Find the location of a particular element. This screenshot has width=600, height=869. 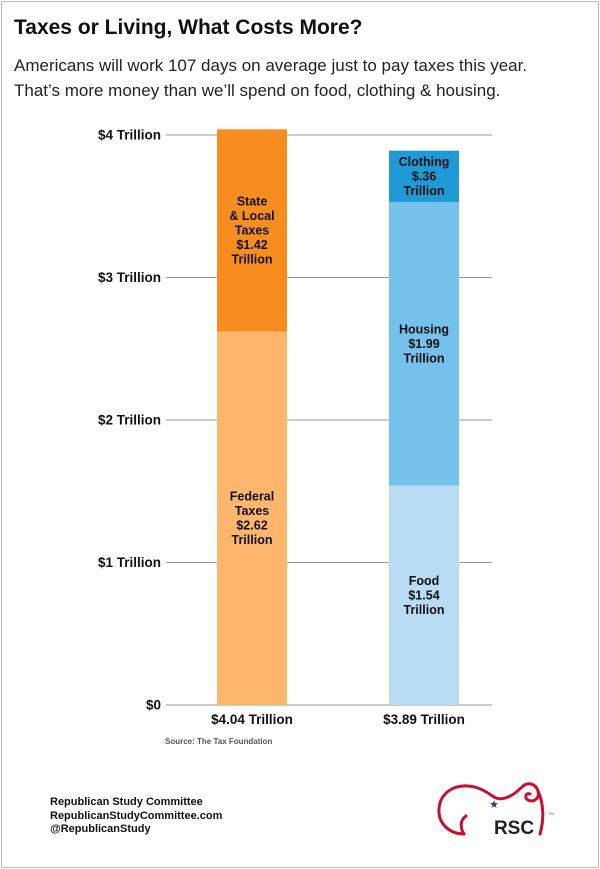

y-tick-label-3: $3 Trillion is located at coordinates (129, 277).